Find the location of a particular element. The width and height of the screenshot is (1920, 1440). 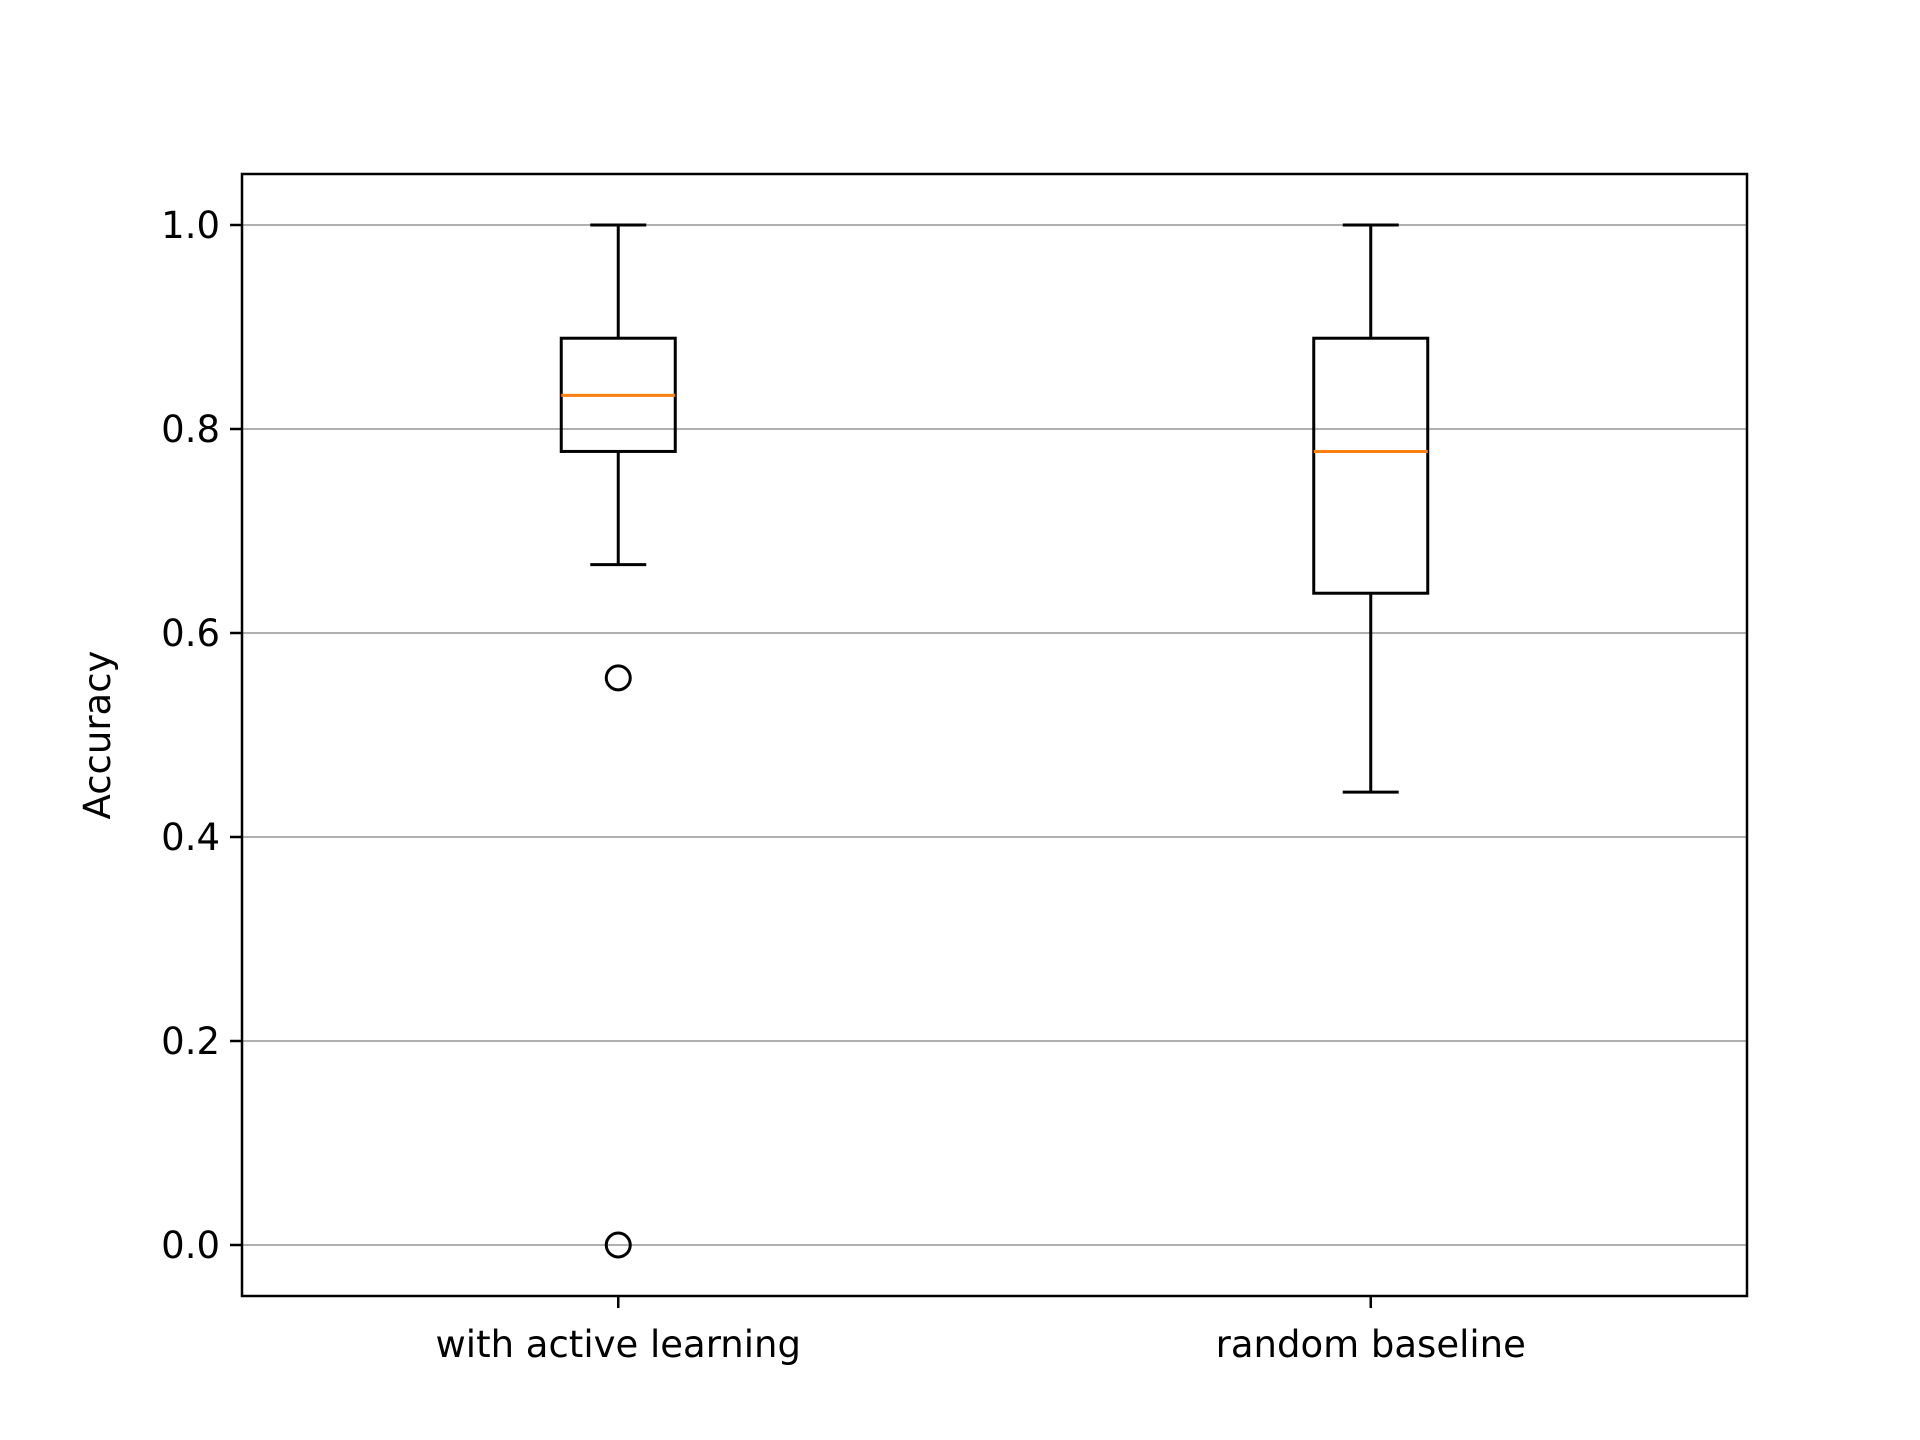

box-iqr is located at coordinates (1371, 465).